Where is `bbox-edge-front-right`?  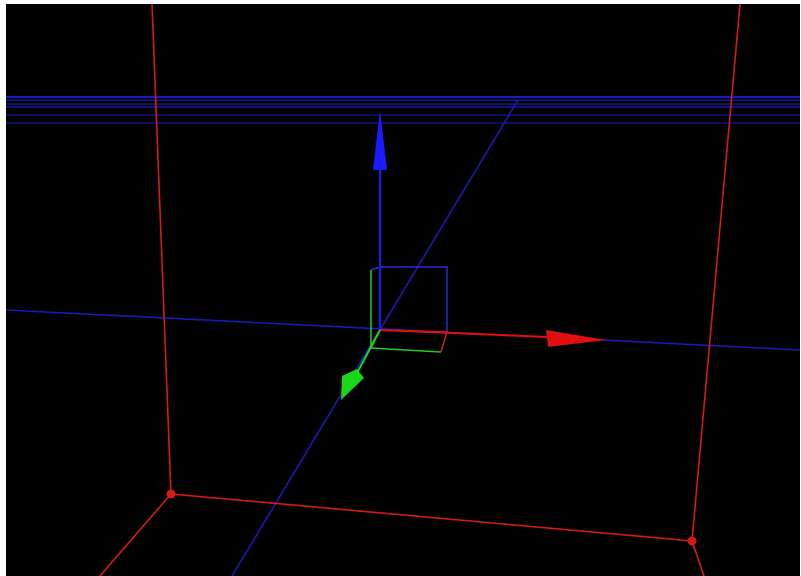 bbox-edge-front-right is located at coordinates (698, 558).